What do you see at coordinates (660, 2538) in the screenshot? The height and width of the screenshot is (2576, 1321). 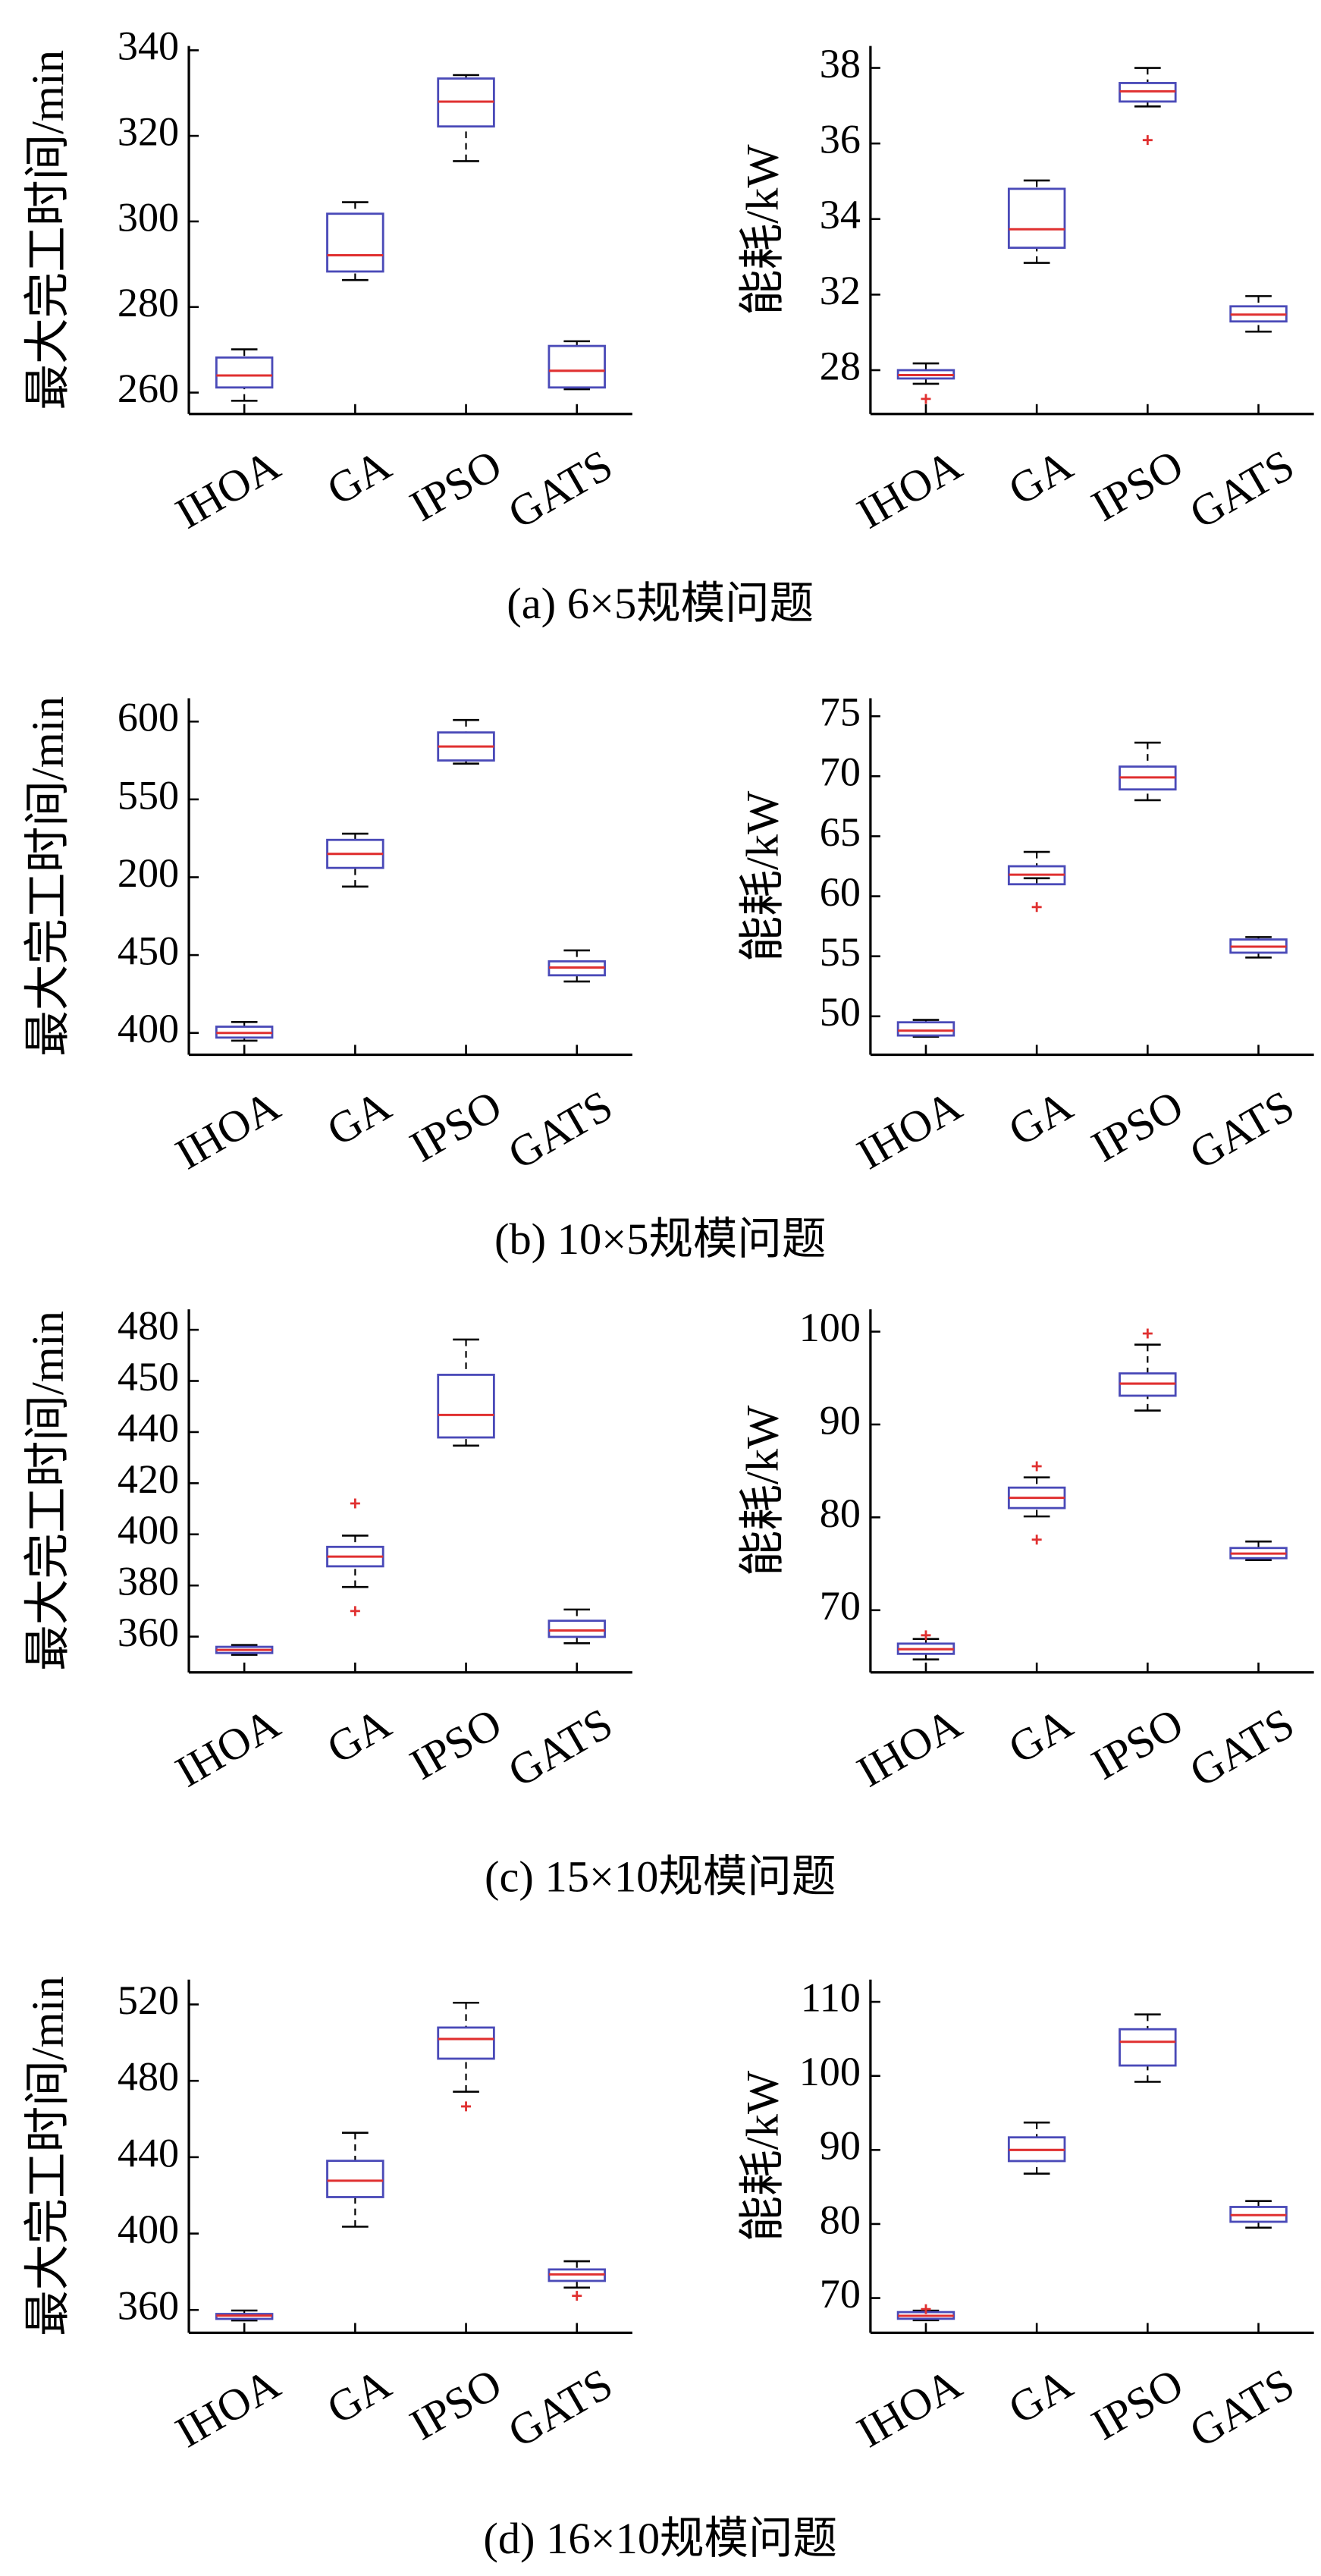 I see `caption: (d) 16×10规模问题` at bounding box center [660, 2538].